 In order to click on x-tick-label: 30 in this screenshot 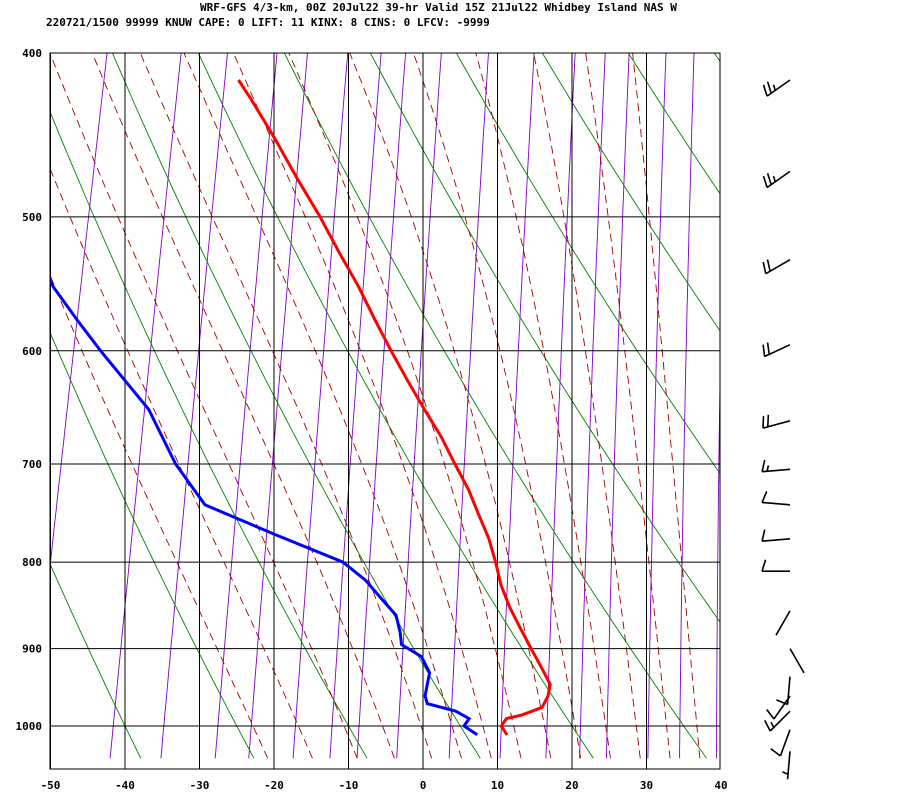, I will do `click(646, 785)`.